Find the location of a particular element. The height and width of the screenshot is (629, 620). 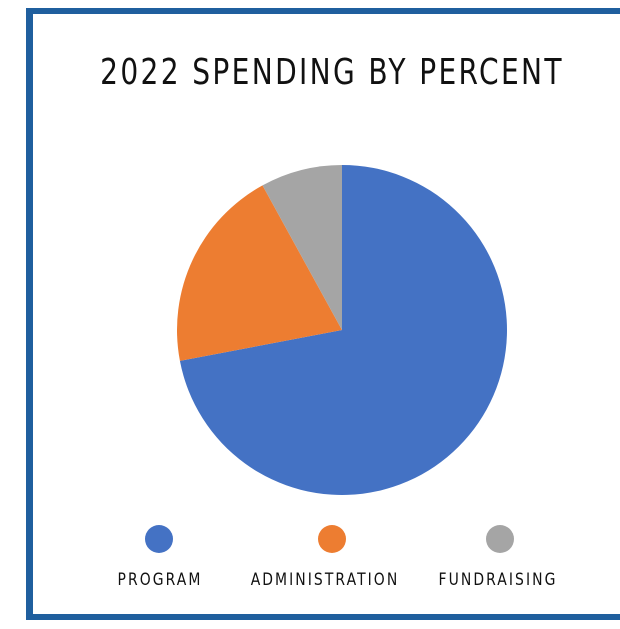

legend-label-program: PROGRAM is located at coordinates (160, 580).